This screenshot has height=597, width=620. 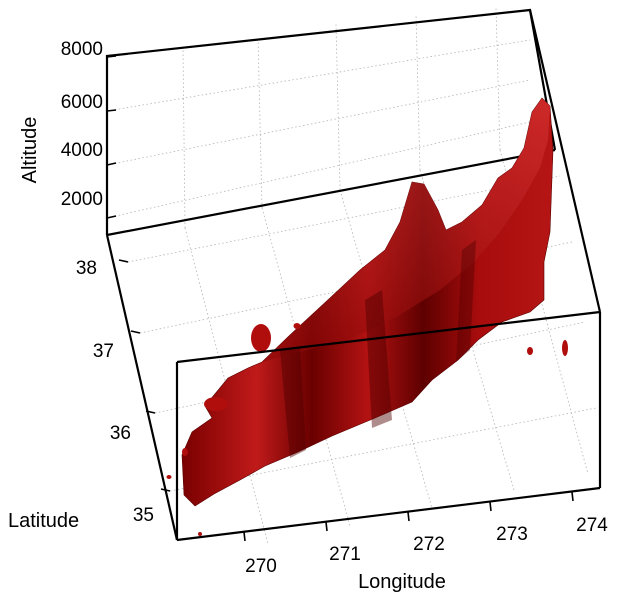 What do you see at coordinates (82, 102) in the screenshot?
I see `z-tick-label: 6000` at bounding box center [82, 102].